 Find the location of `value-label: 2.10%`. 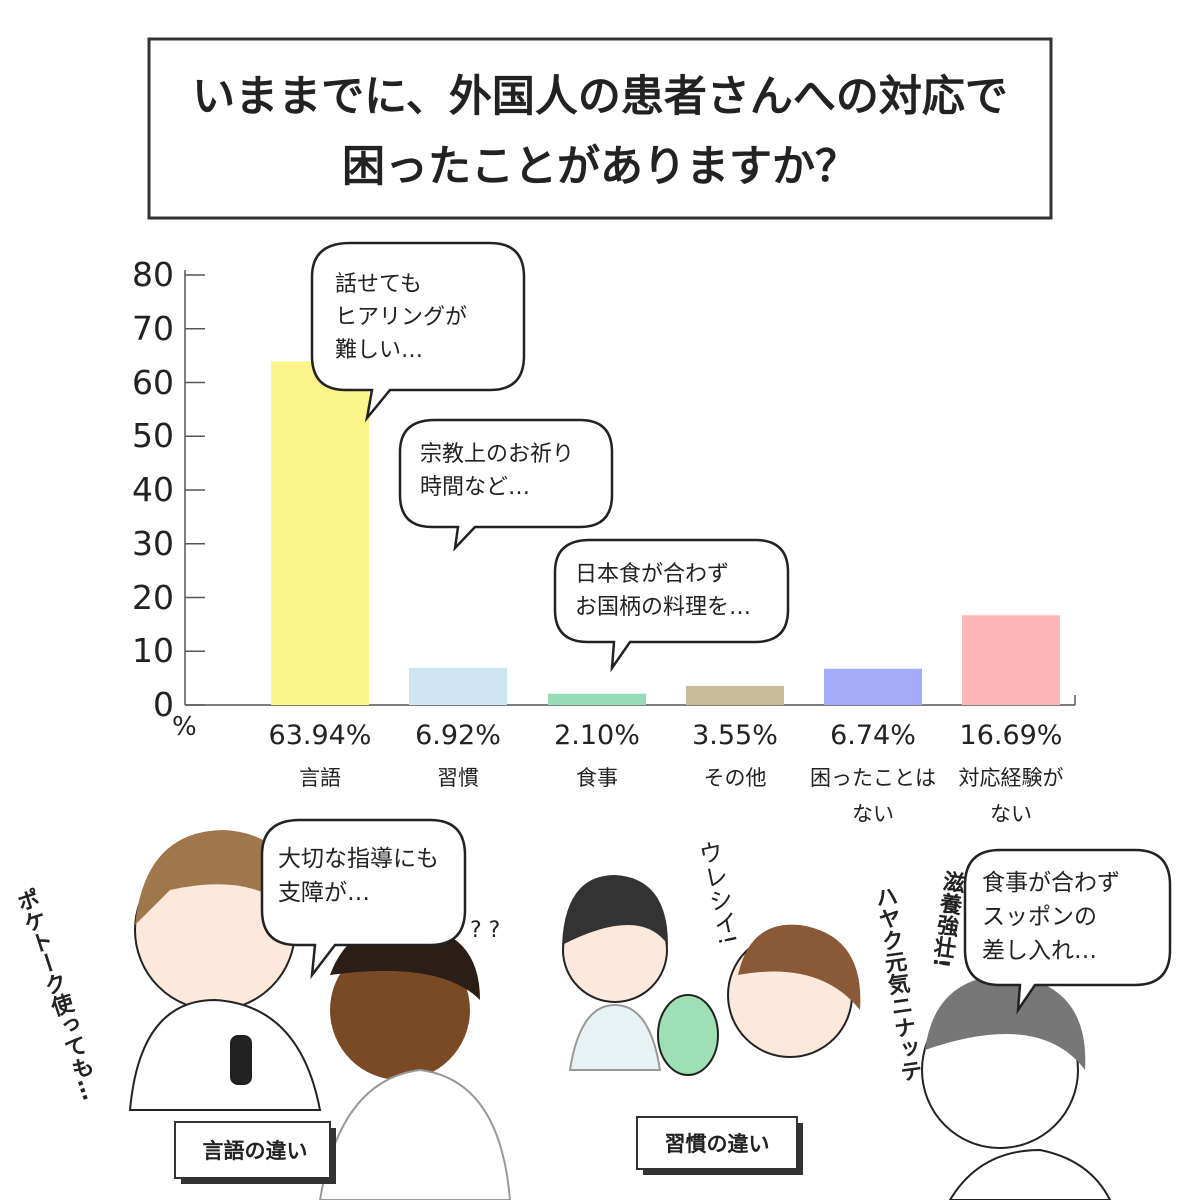

value-label: 2.10% is located at coordinates (597, 735).